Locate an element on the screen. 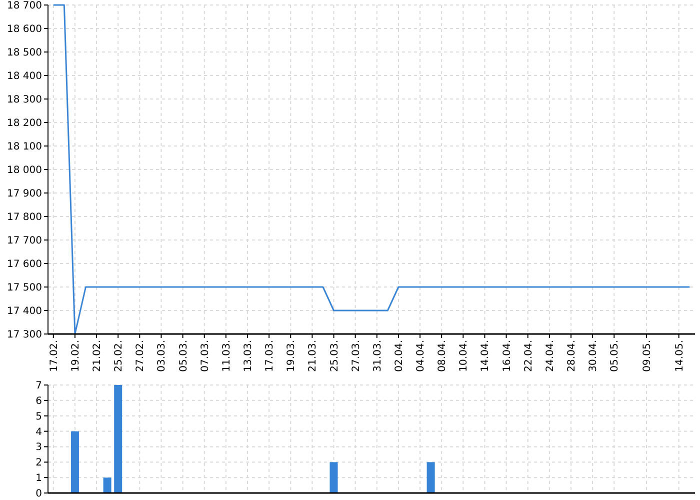  x-tick-label: 14.05. is located at coordinates (680, 356).